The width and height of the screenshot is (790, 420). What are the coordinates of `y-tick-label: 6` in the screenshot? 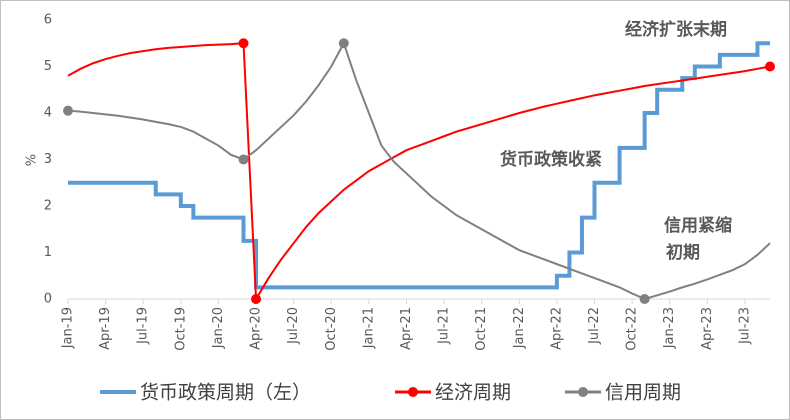 It's located at (48, 20).